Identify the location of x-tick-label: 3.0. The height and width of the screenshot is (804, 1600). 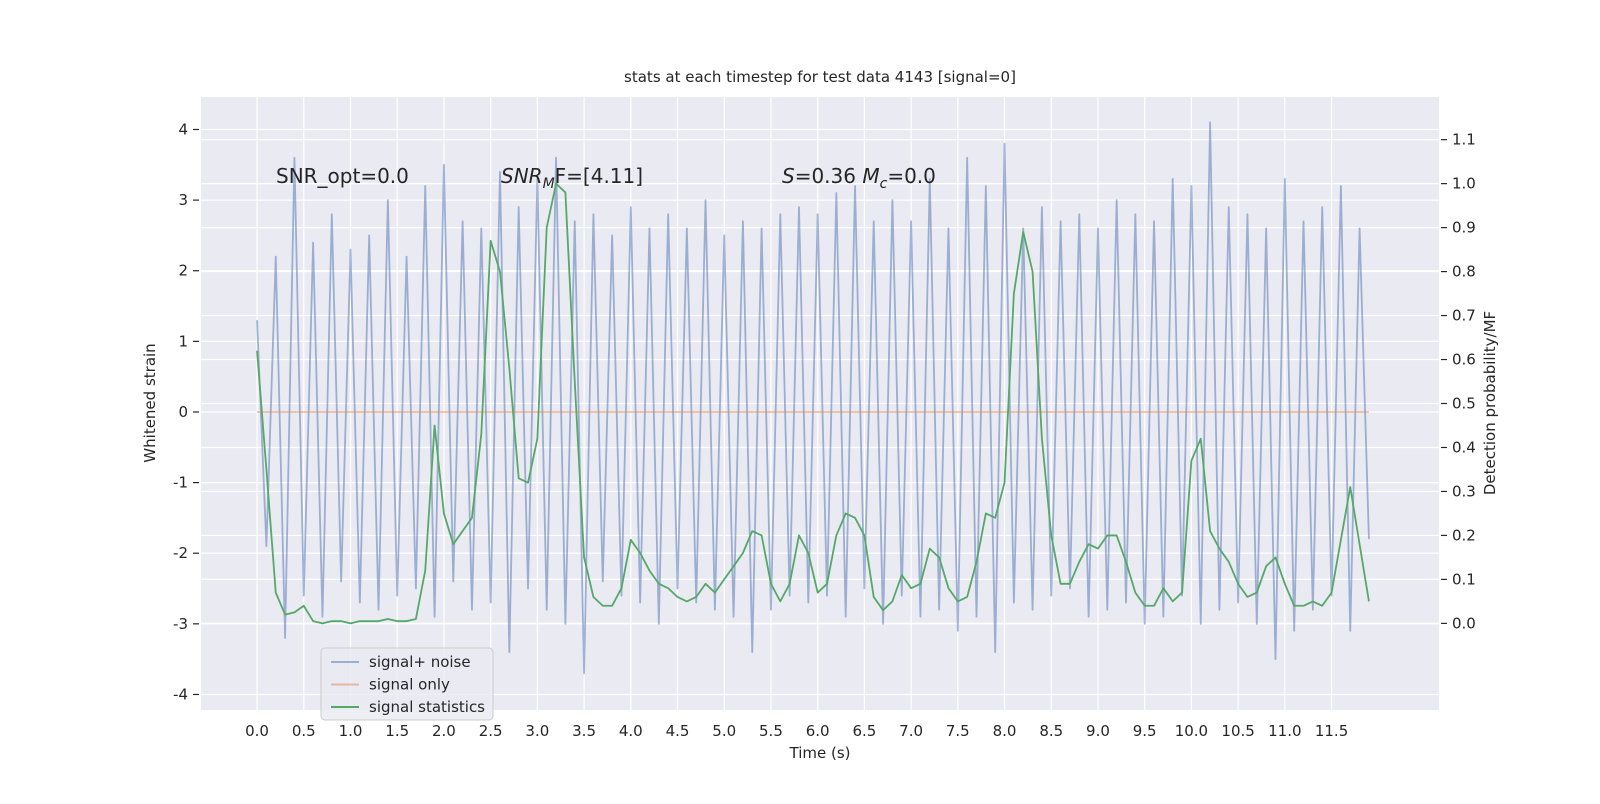
(537, 731).